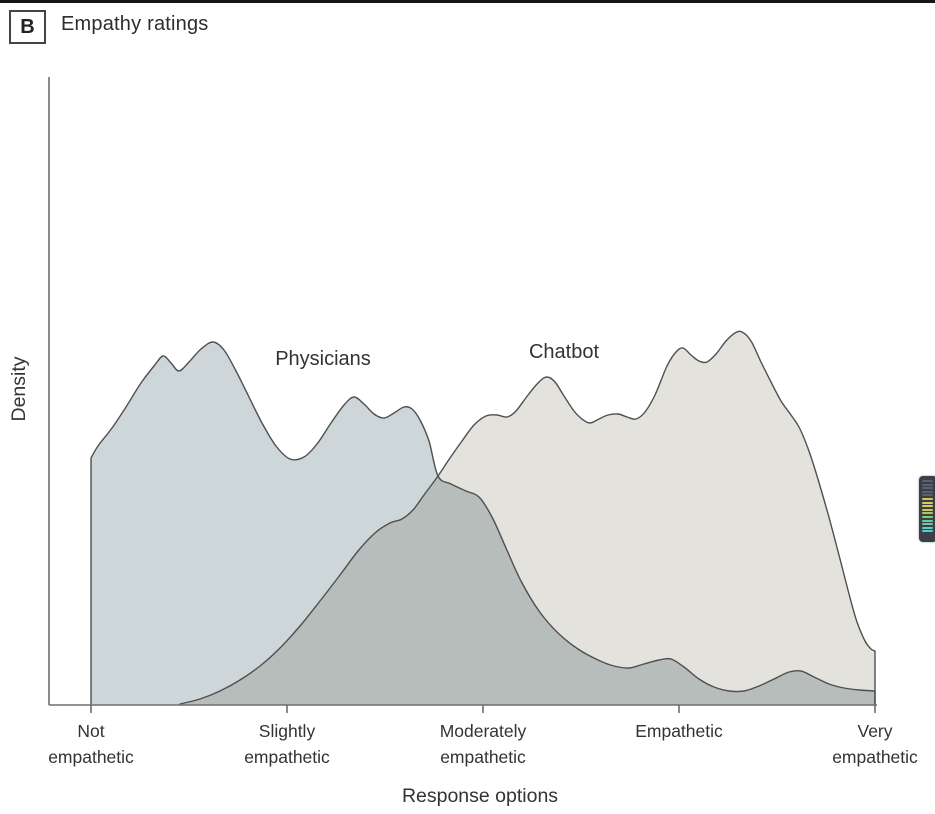 This screenshot has height=814, width=935. What do you see at coordinates (287, 744) in the screenshot?
I see `x-tick-label-1: Slightly empathetic` at bounding box center [287, 744].